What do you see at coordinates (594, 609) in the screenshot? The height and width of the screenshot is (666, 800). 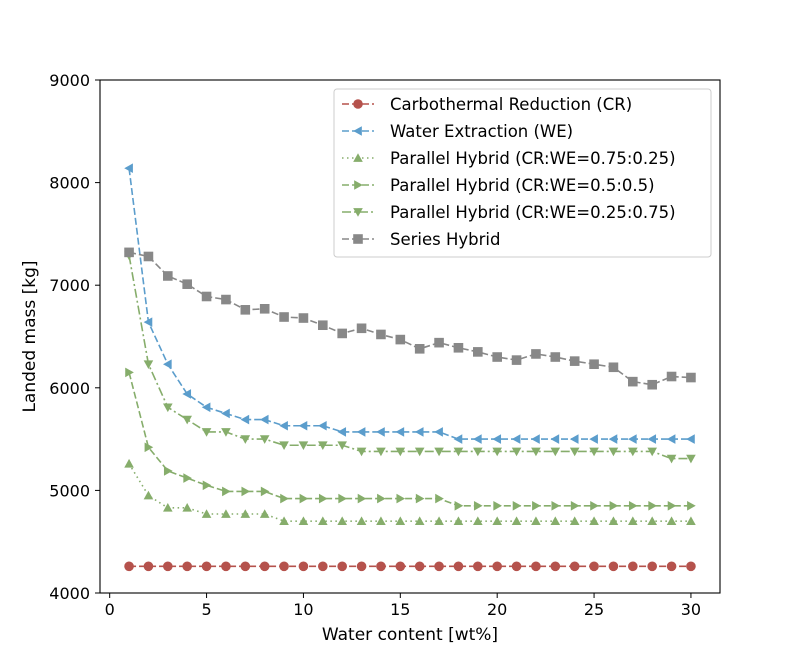 I see `x-tick-label: 25` at bounding box center [594, 609].